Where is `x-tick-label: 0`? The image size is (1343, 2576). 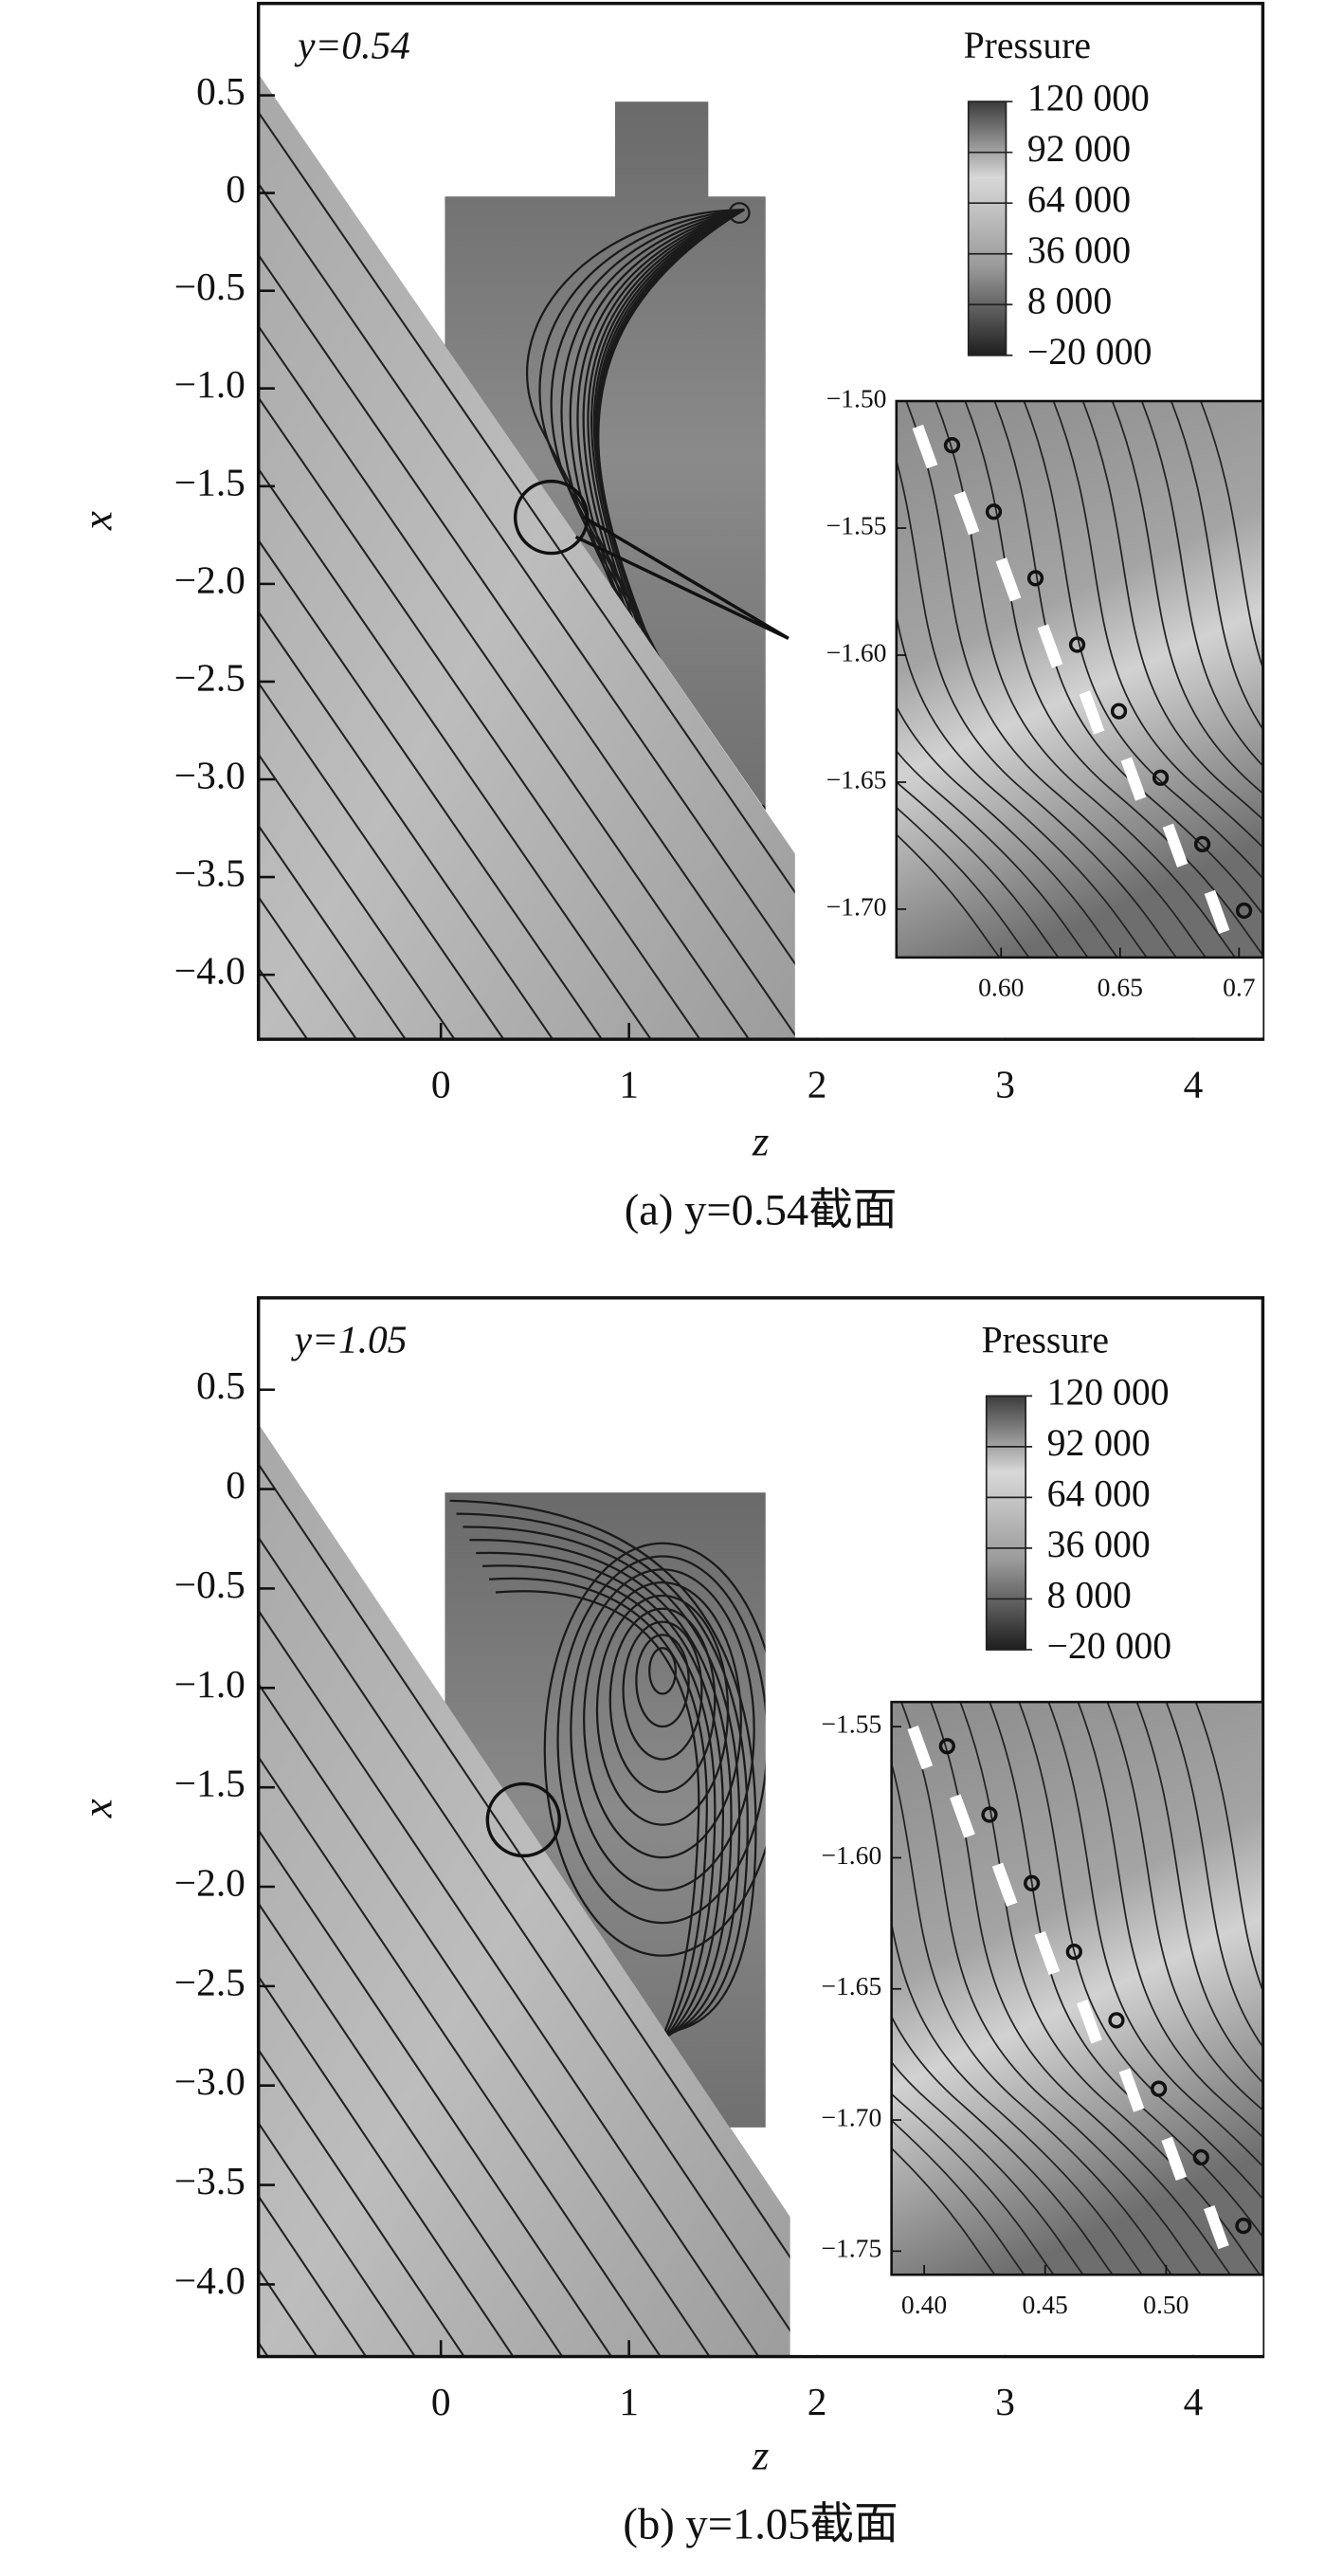 x-tick-label: 0 is located at coordinates (441, 2401).